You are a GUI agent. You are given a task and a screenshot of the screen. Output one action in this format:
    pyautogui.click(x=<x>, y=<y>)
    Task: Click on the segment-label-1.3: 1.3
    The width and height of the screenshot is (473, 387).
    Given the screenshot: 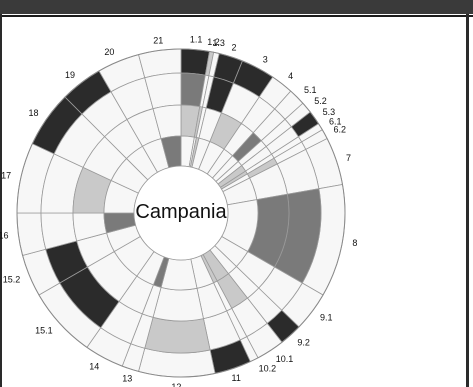 What is the action you would take?
    pyautogui.click(x=218, y=43)
    